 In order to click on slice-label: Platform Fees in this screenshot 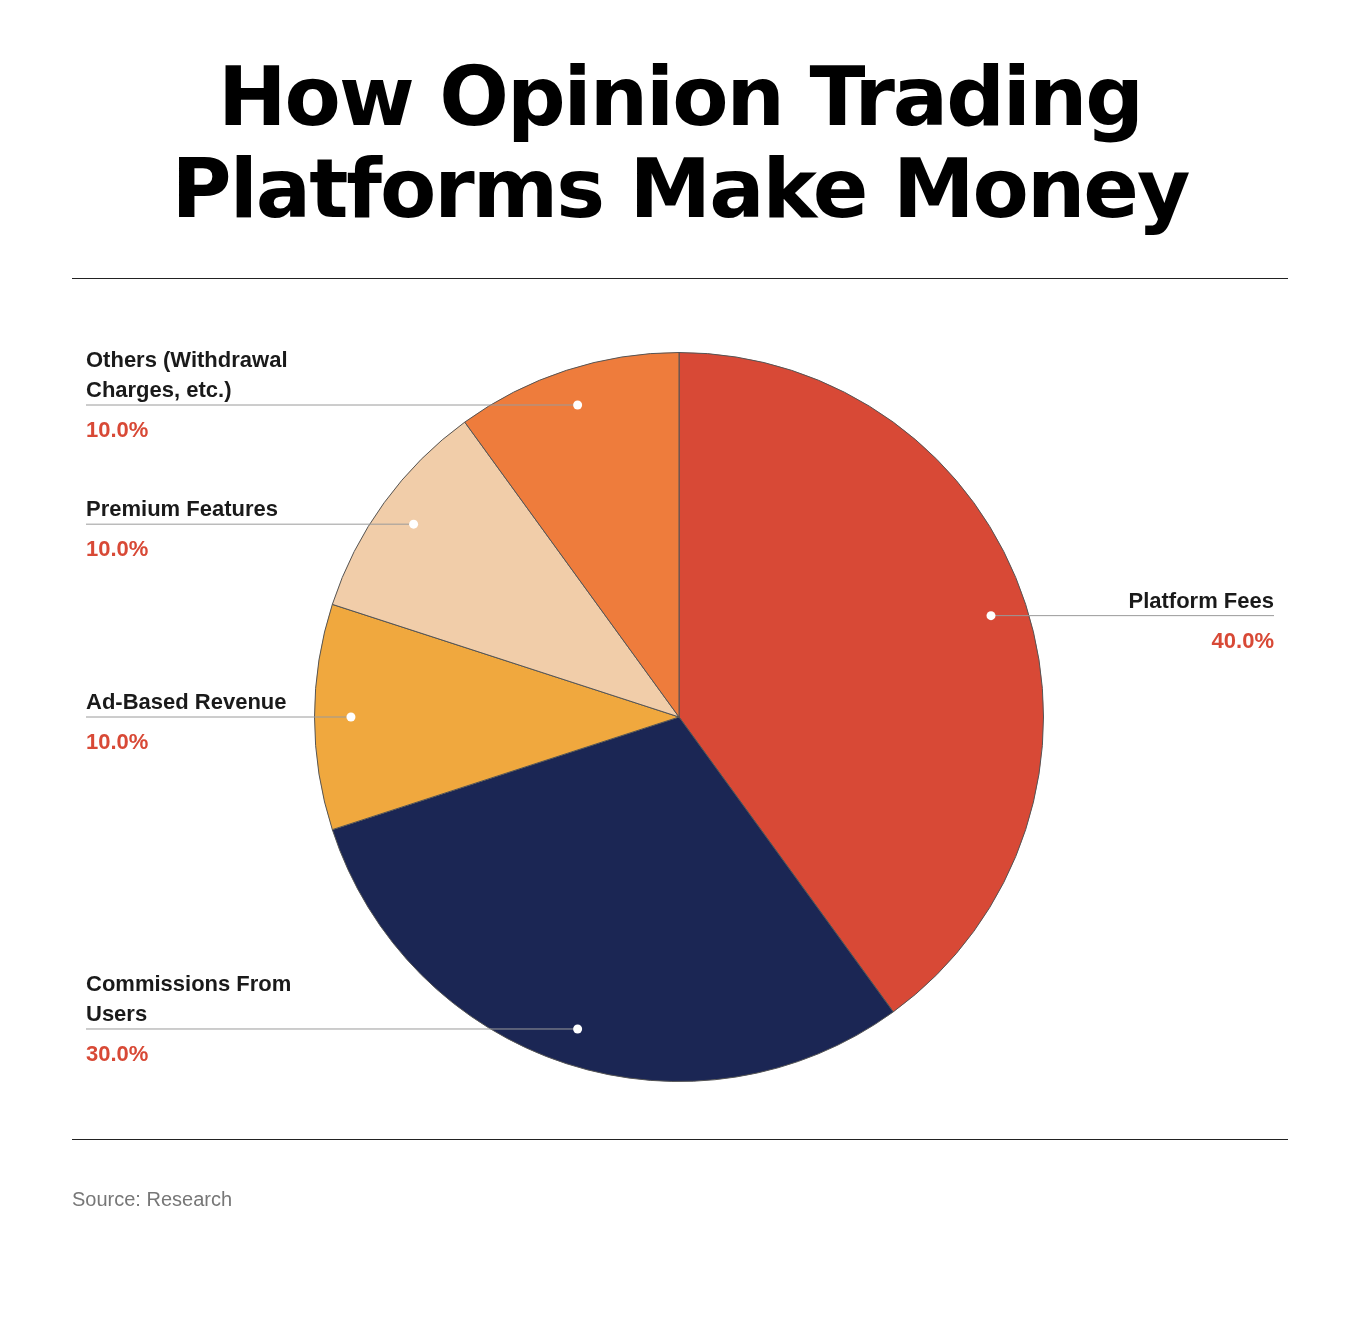, I will do `click(1201, 600)`.